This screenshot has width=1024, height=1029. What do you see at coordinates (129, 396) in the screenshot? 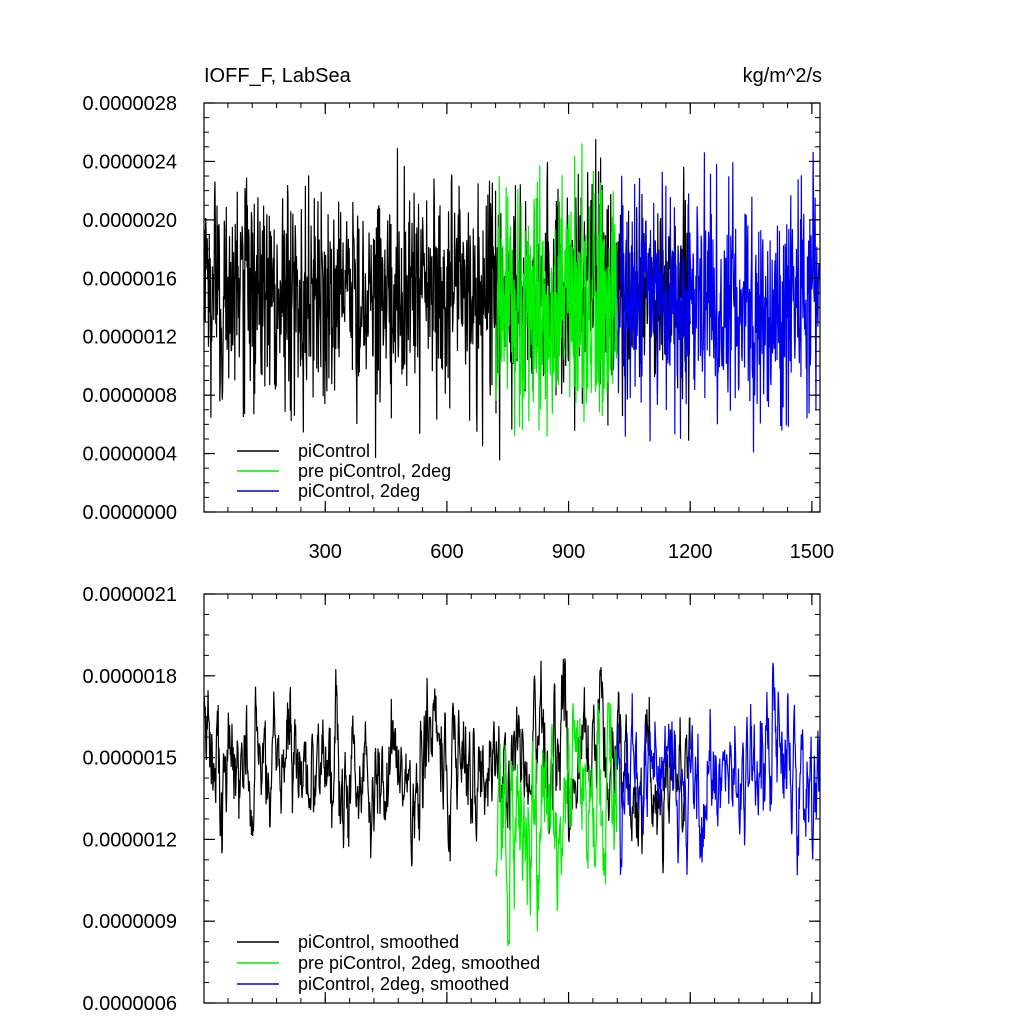
I see `y-tick-label: 0.0000008` at bounding box center [129, 396].